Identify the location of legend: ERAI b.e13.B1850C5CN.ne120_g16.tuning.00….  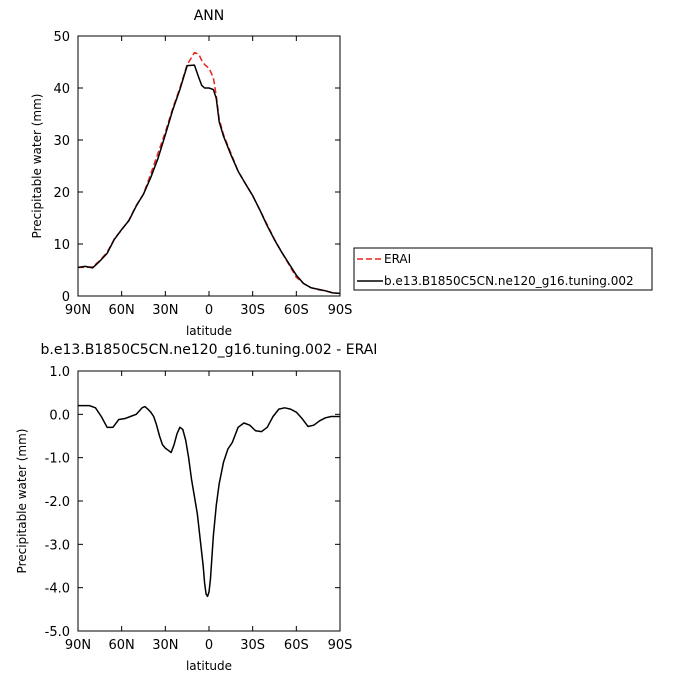
(503, 269).